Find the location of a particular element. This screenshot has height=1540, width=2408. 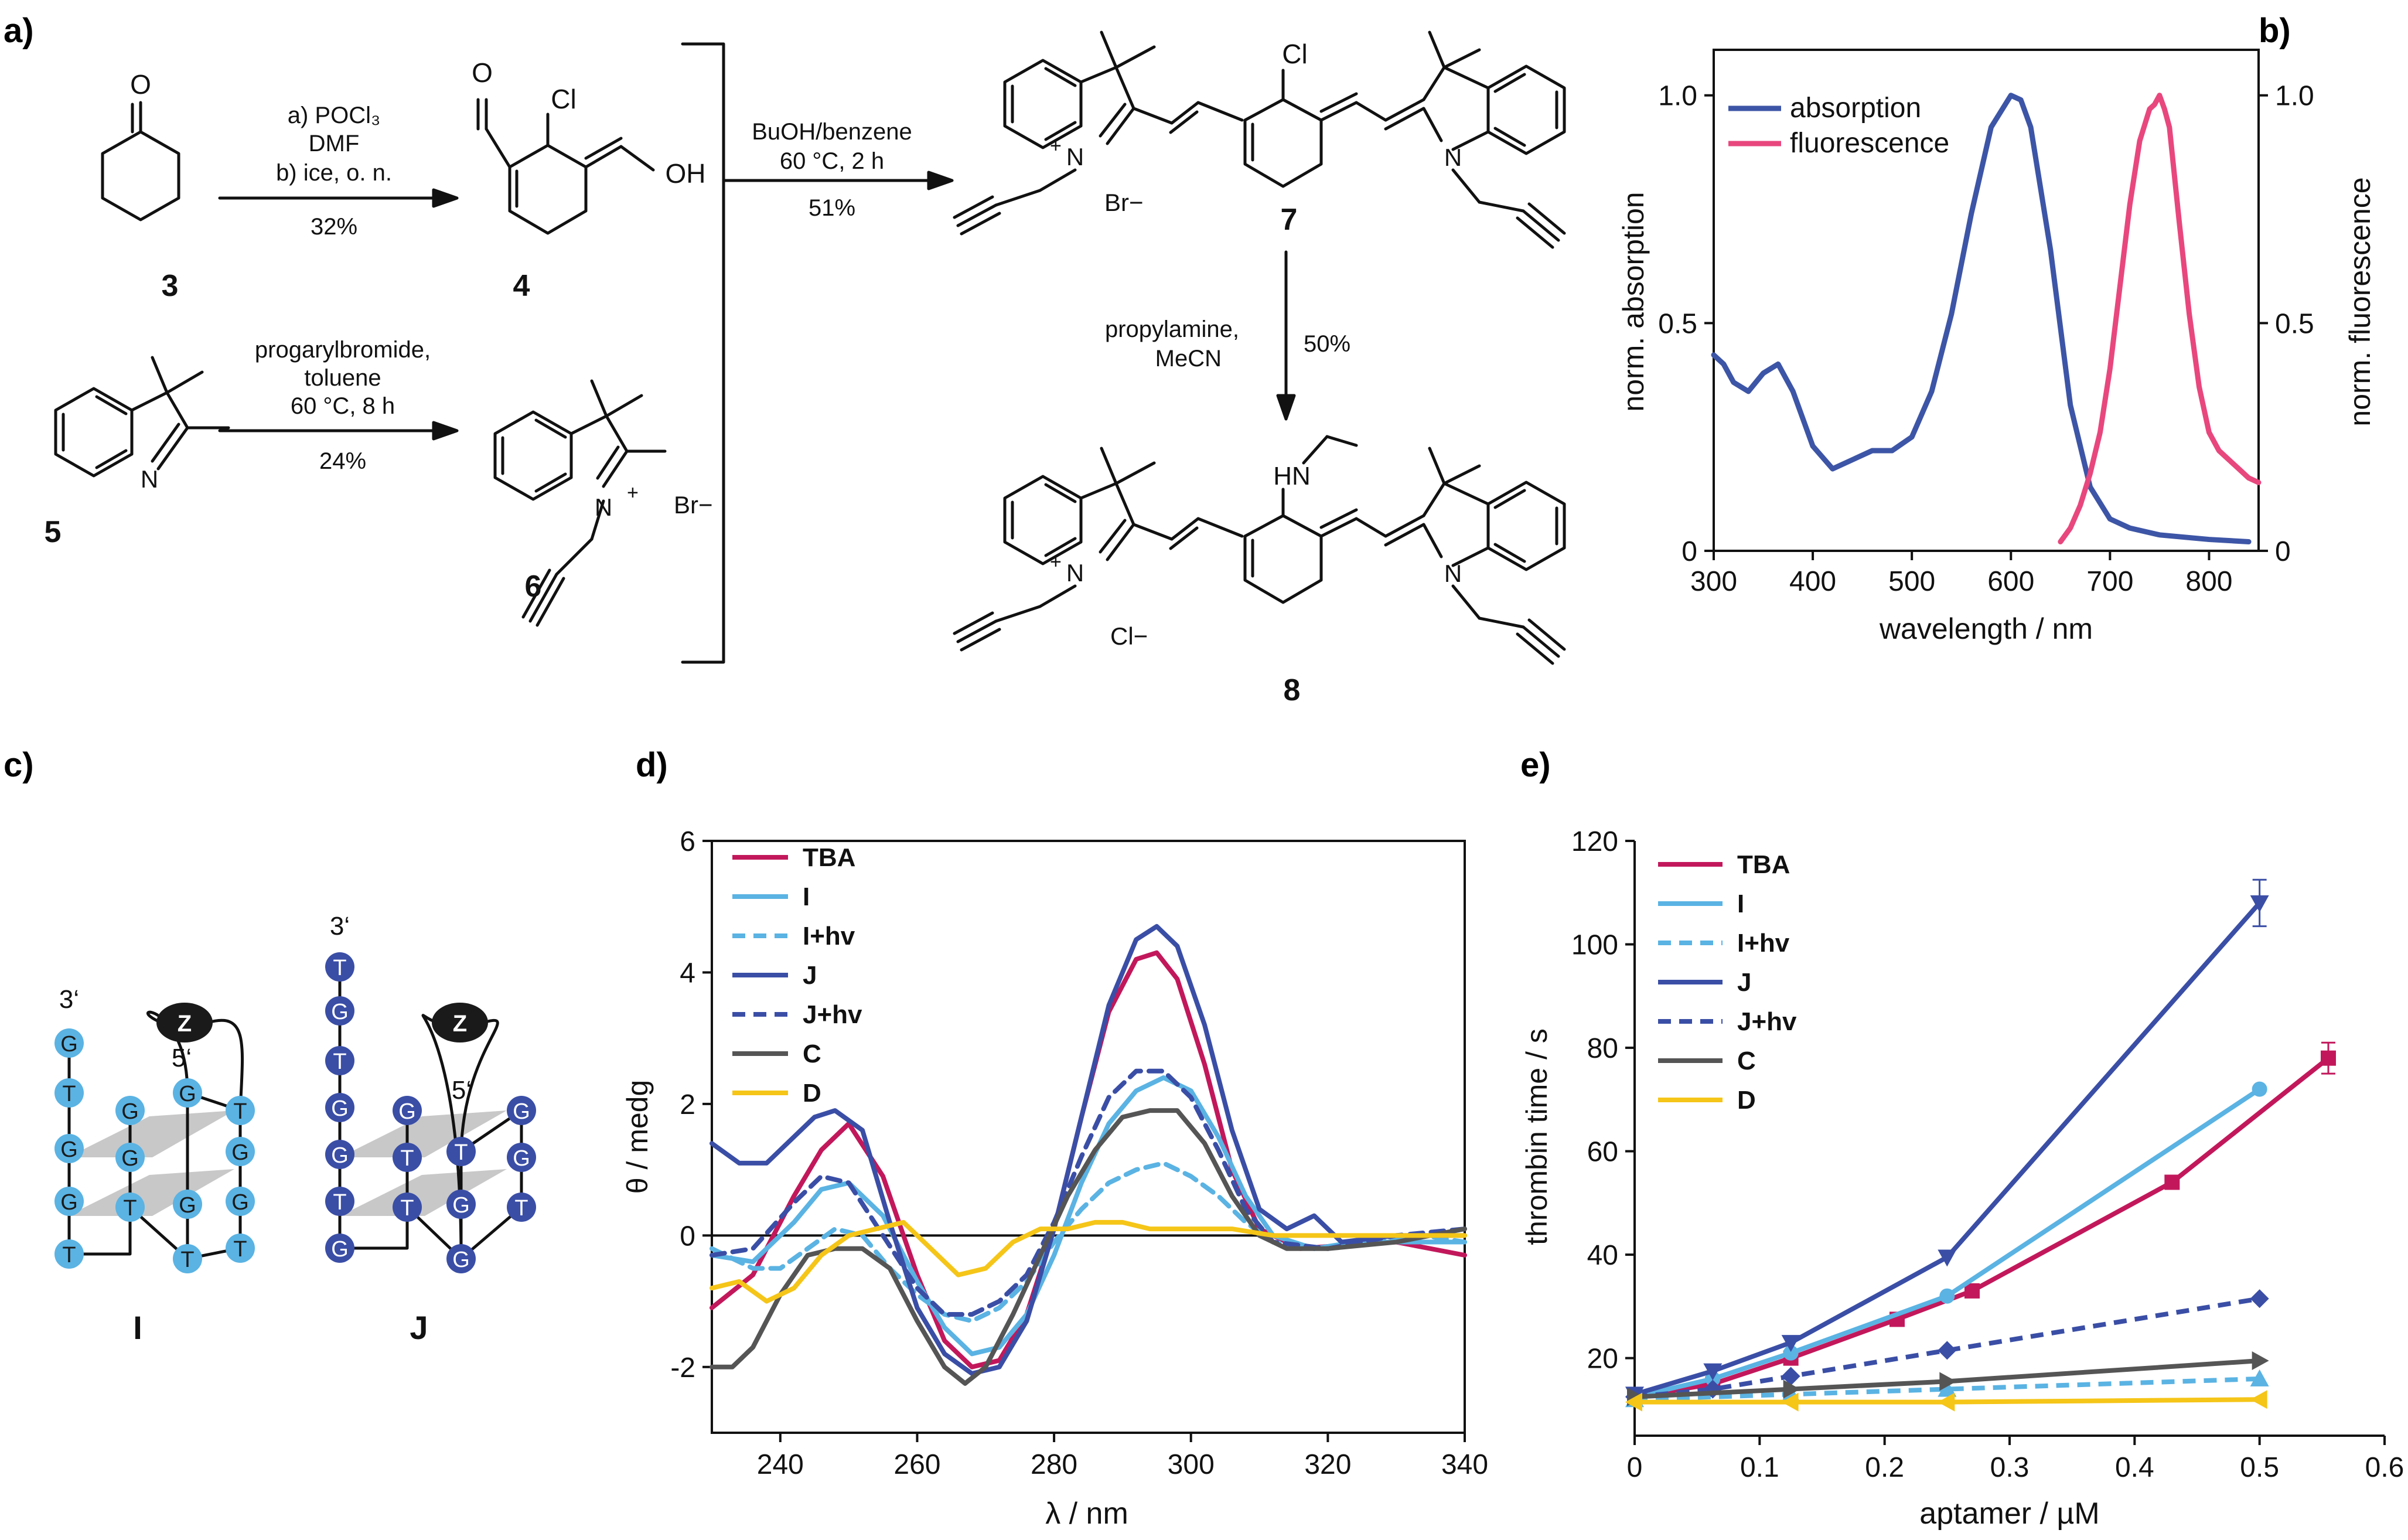

step2-reagent-1: progarylbromide, is located at coordinates (343, 350).